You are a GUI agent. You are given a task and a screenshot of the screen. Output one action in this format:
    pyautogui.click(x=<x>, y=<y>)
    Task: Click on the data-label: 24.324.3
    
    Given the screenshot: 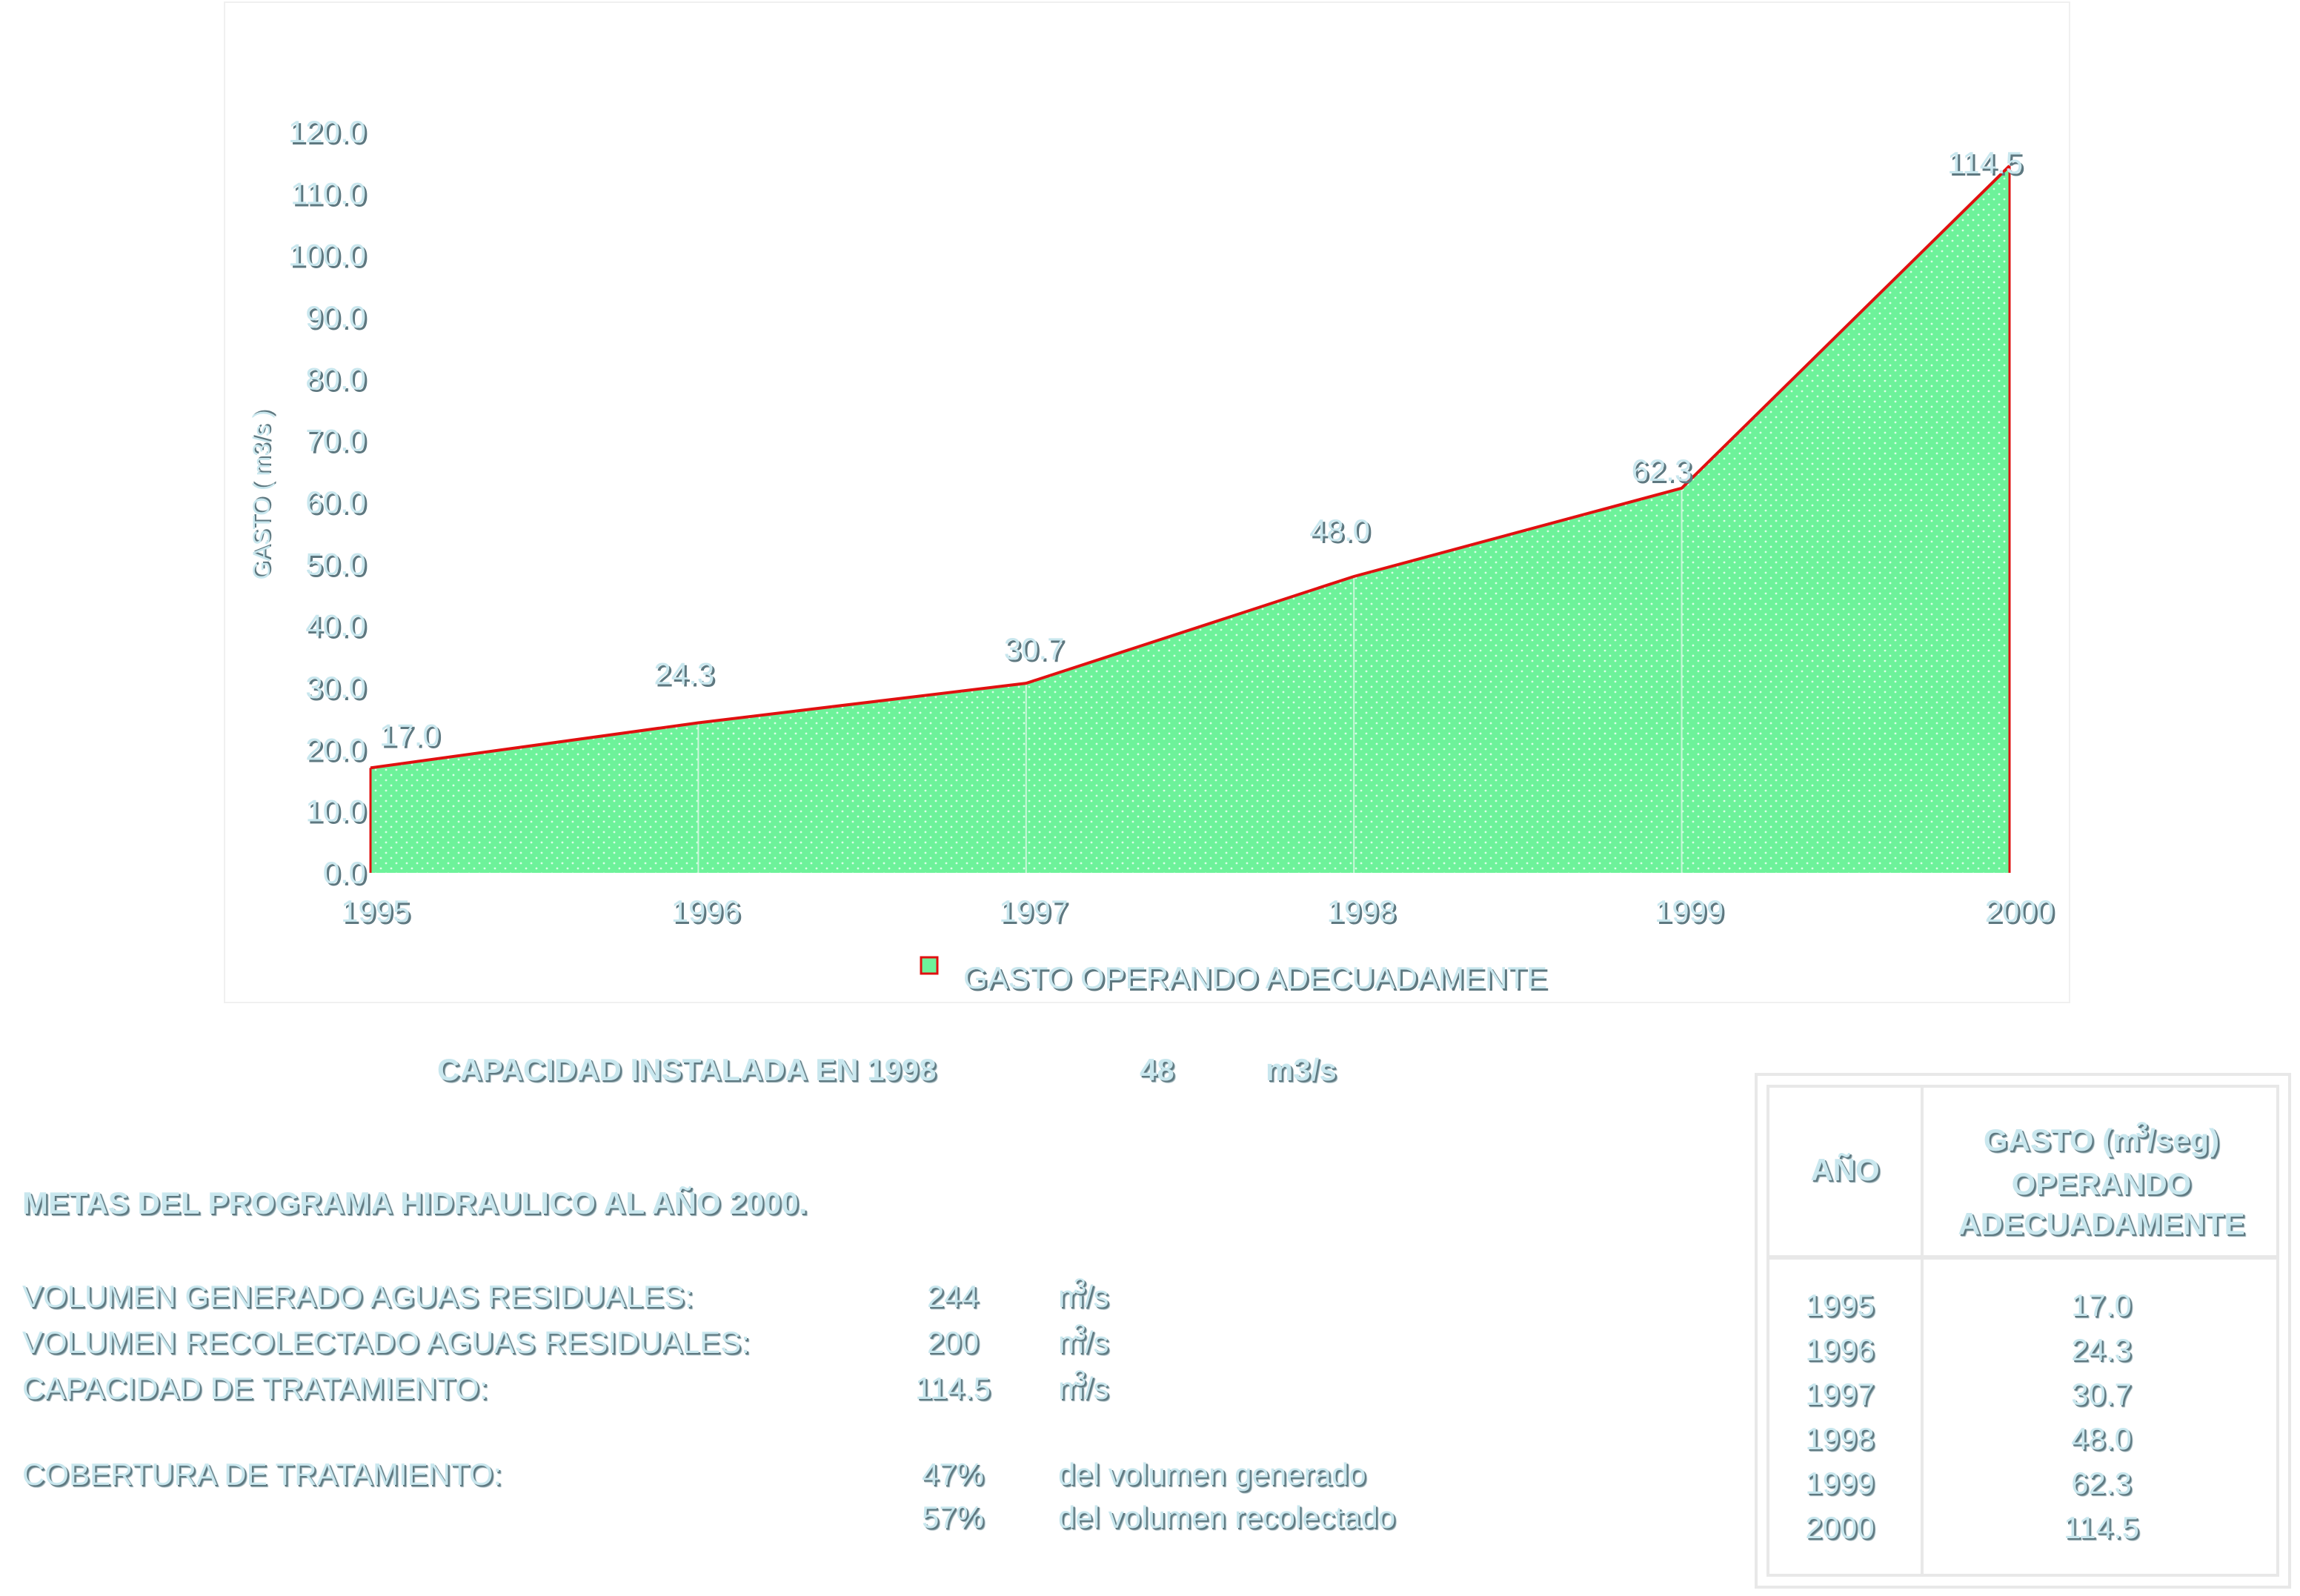 What is the action you would take?
    pyautogui.click(x=686, y=675)
    